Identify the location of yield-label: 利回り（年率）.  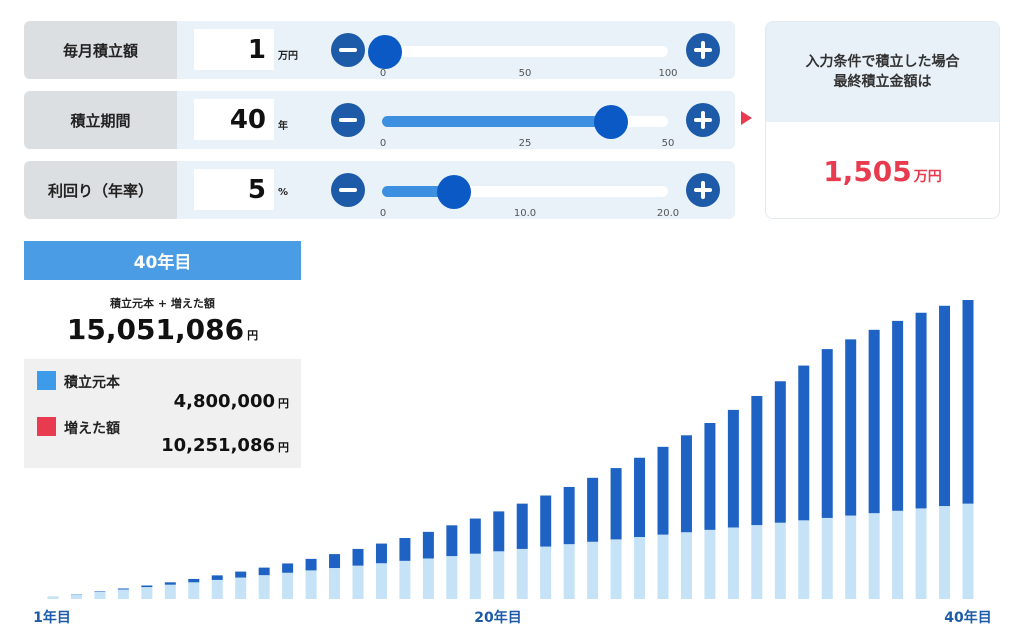
(100, 190).